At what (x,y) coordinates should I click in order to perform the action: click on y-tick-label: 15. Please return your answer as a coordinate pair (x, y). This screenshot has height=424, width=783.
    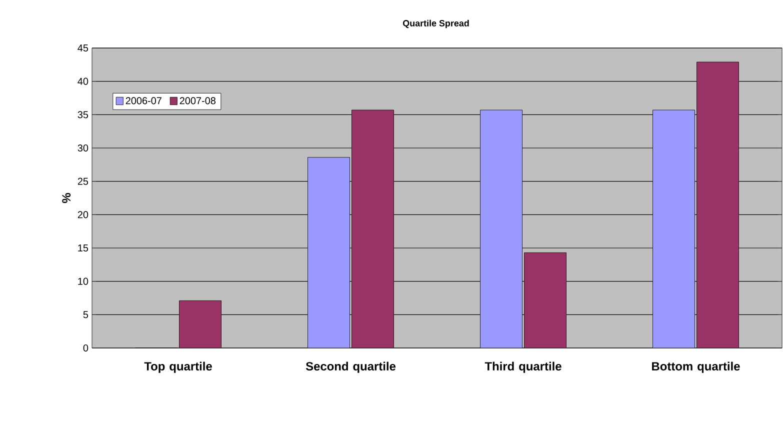
    Looking at the image, I should click on (83, 248).